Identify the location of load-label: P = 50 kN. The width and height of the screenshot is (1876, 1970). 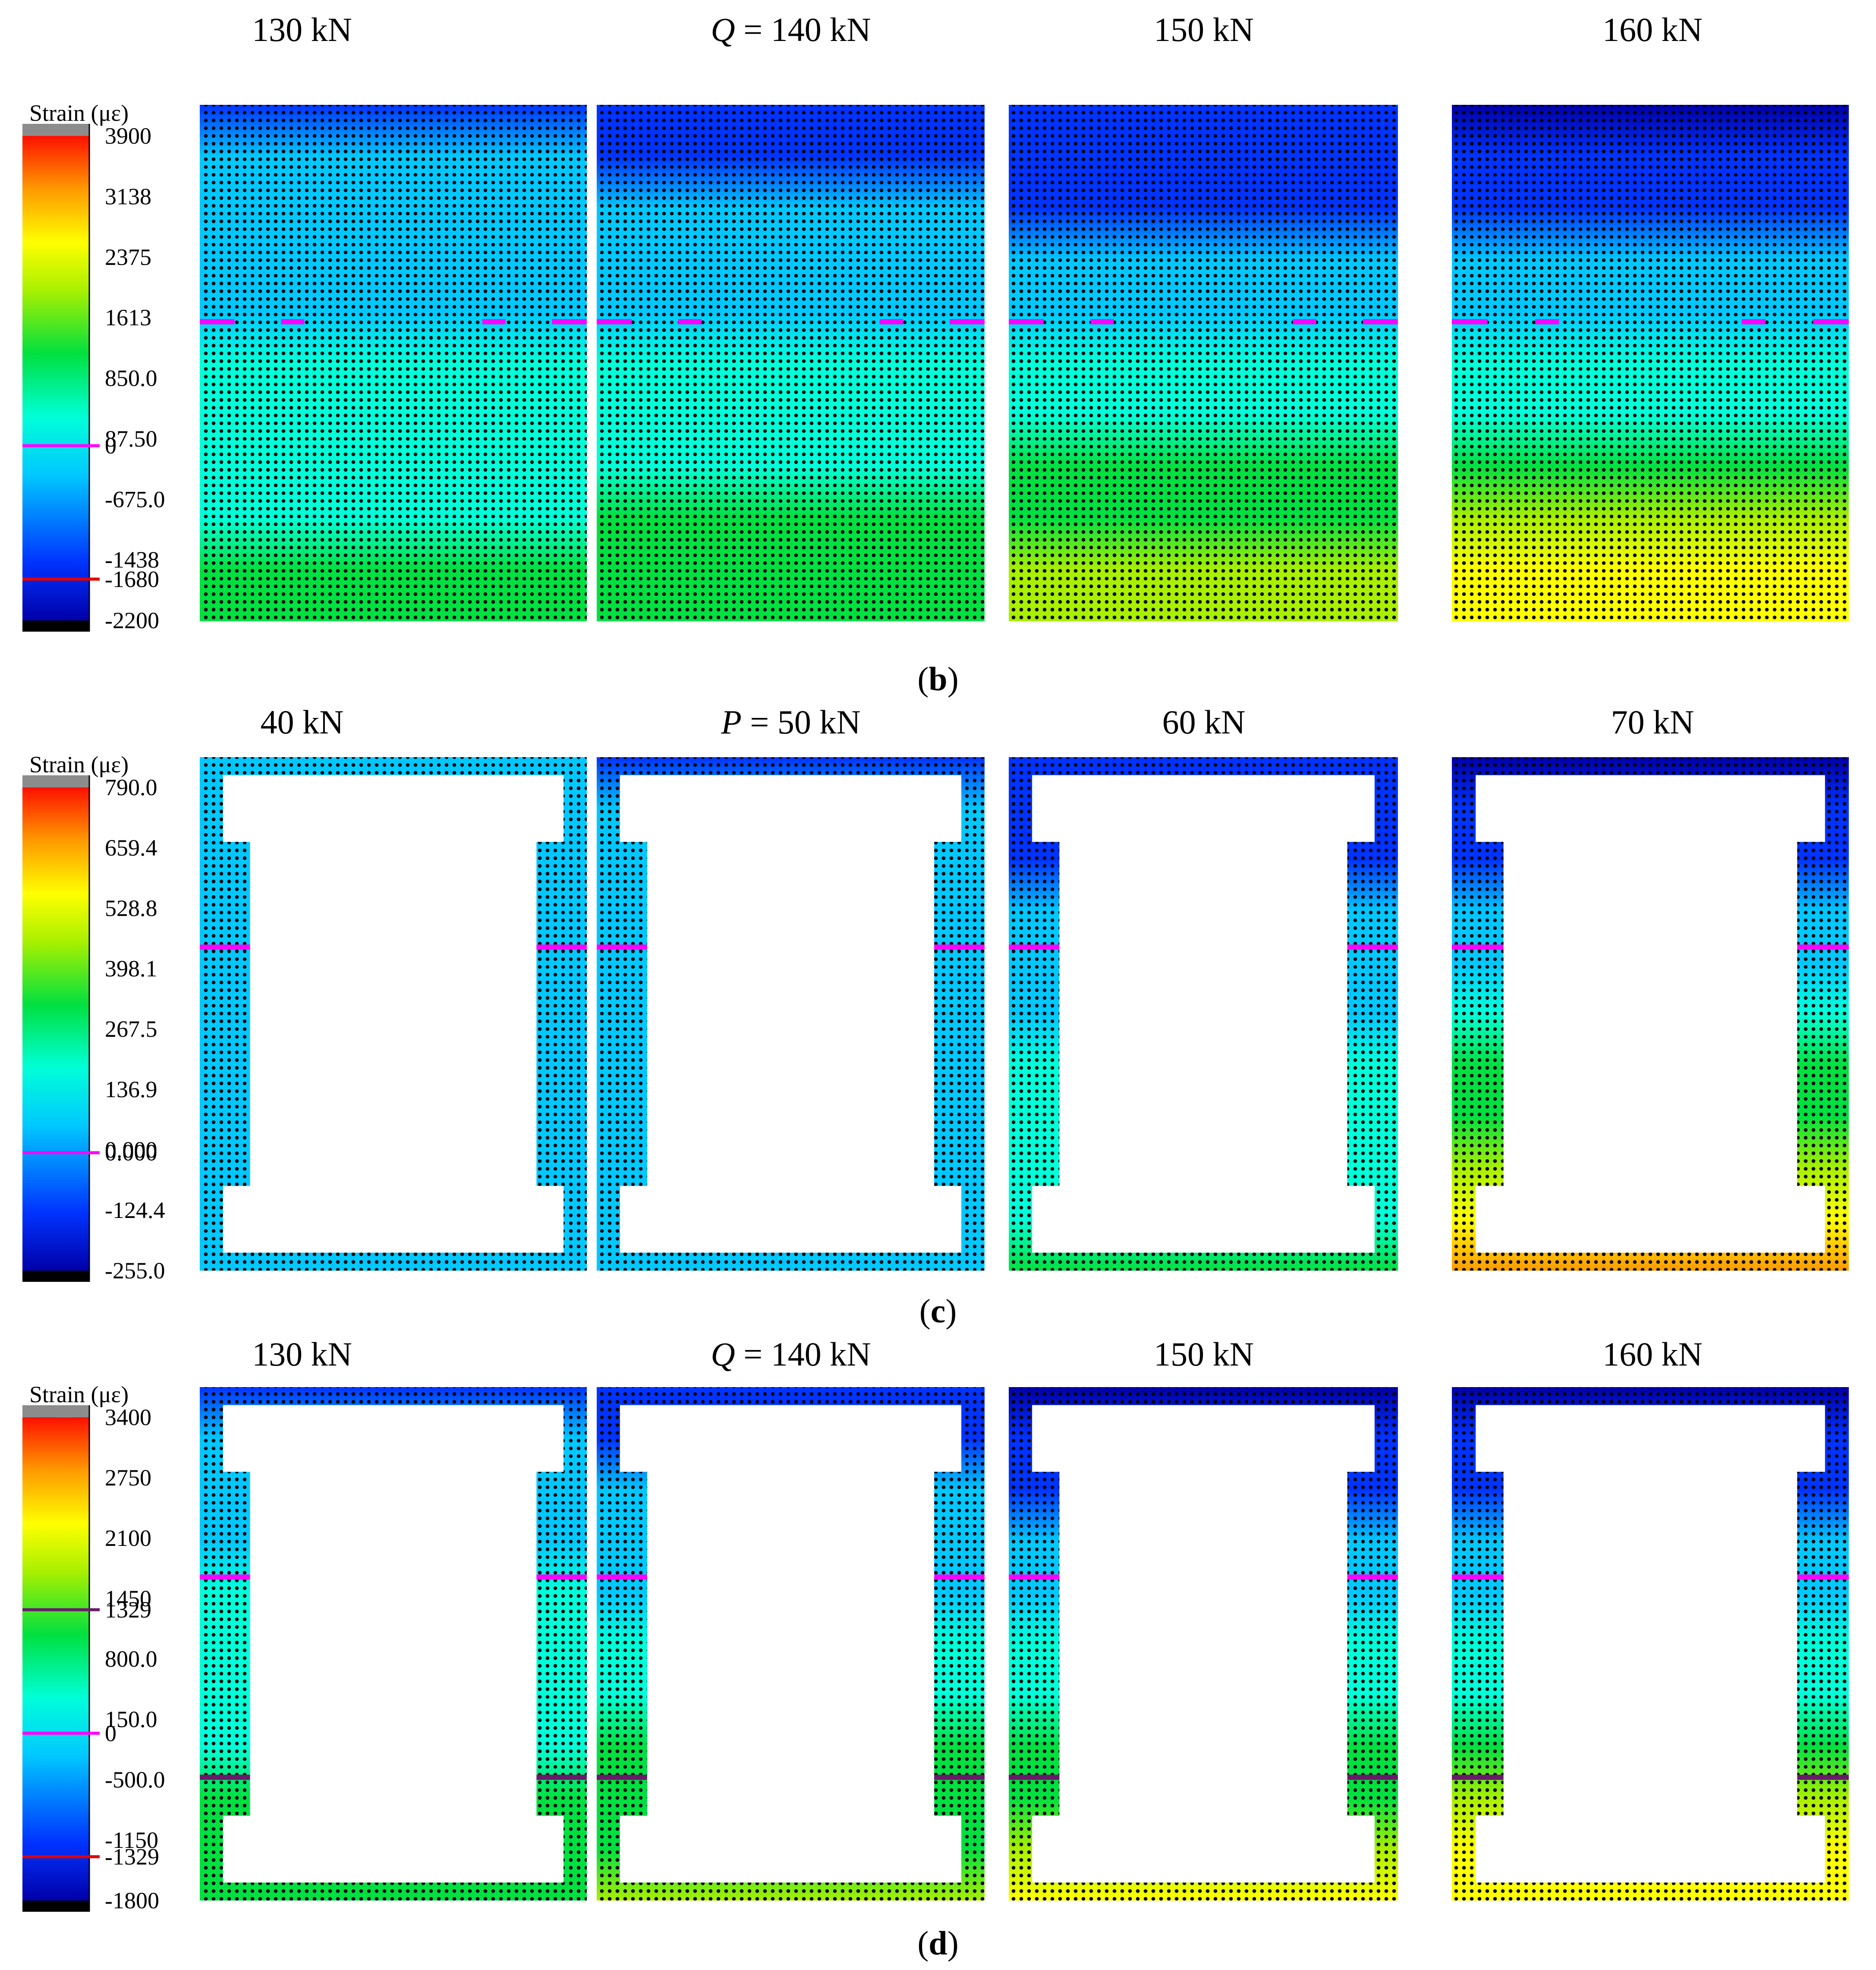
(791, 722).